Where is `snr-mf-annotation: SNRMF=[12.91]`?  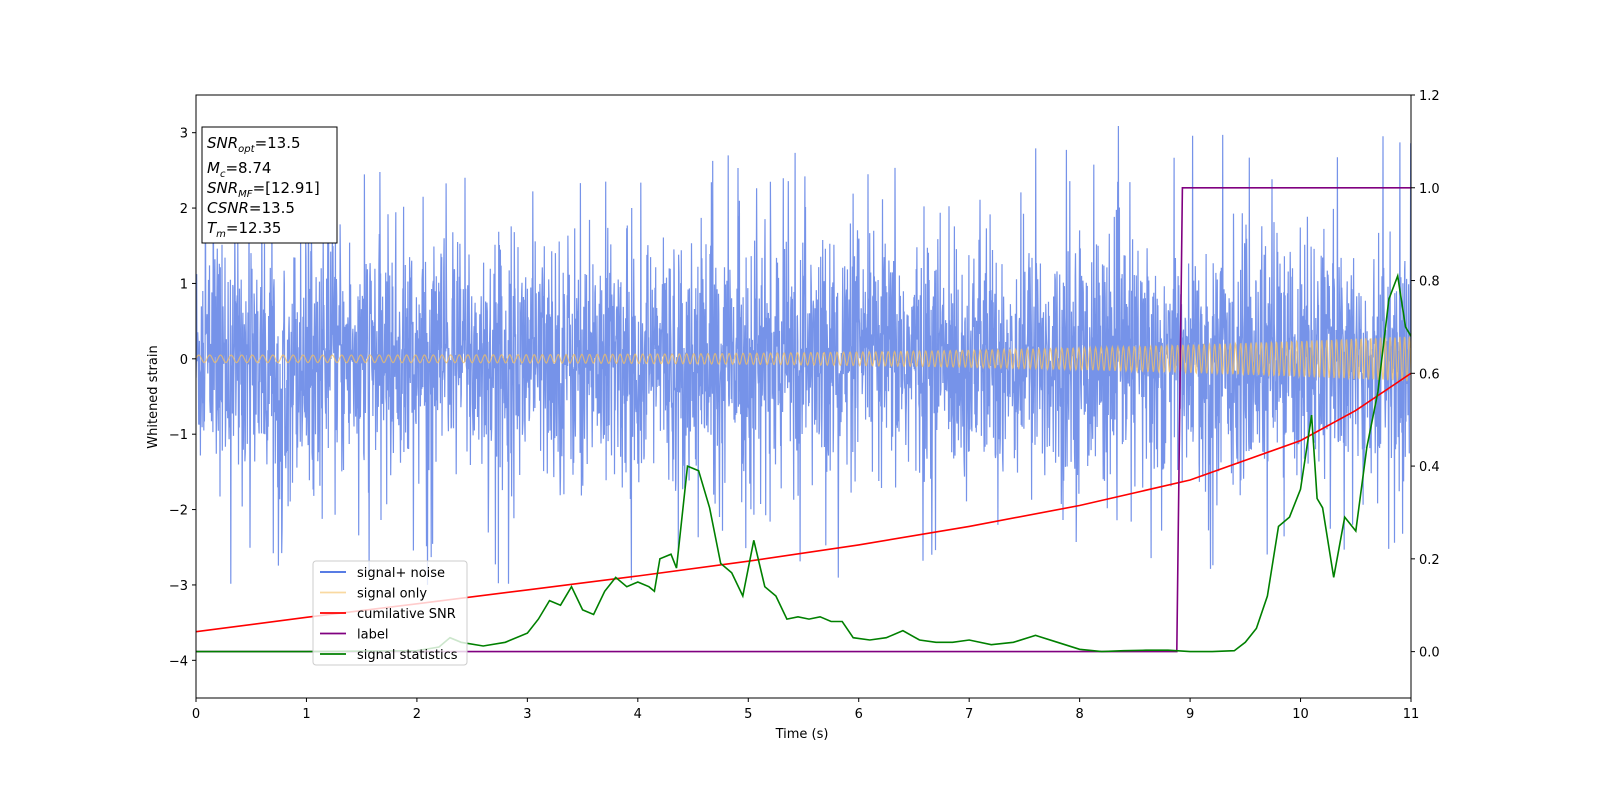 snr-mf-annotation: SNRMF=[12.91] is located at coordinates (263, 189).